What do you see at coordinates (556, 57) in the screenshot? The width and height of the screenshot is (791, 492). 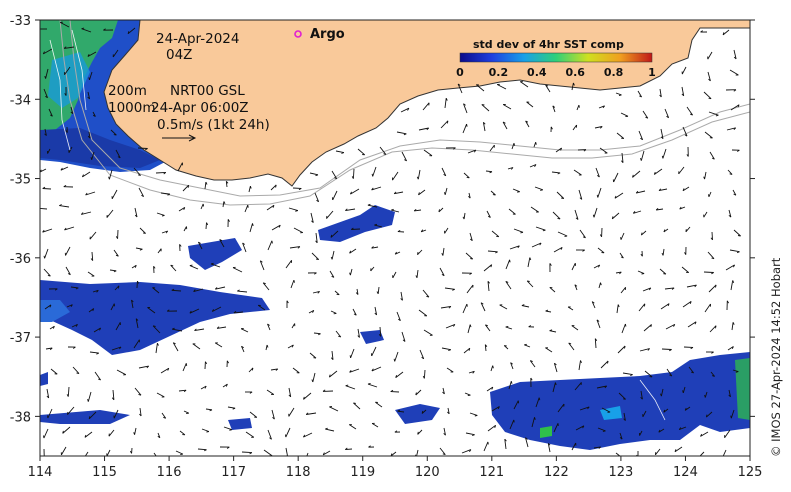 I see `colorbar-bar` at bounding box center [556, 57].